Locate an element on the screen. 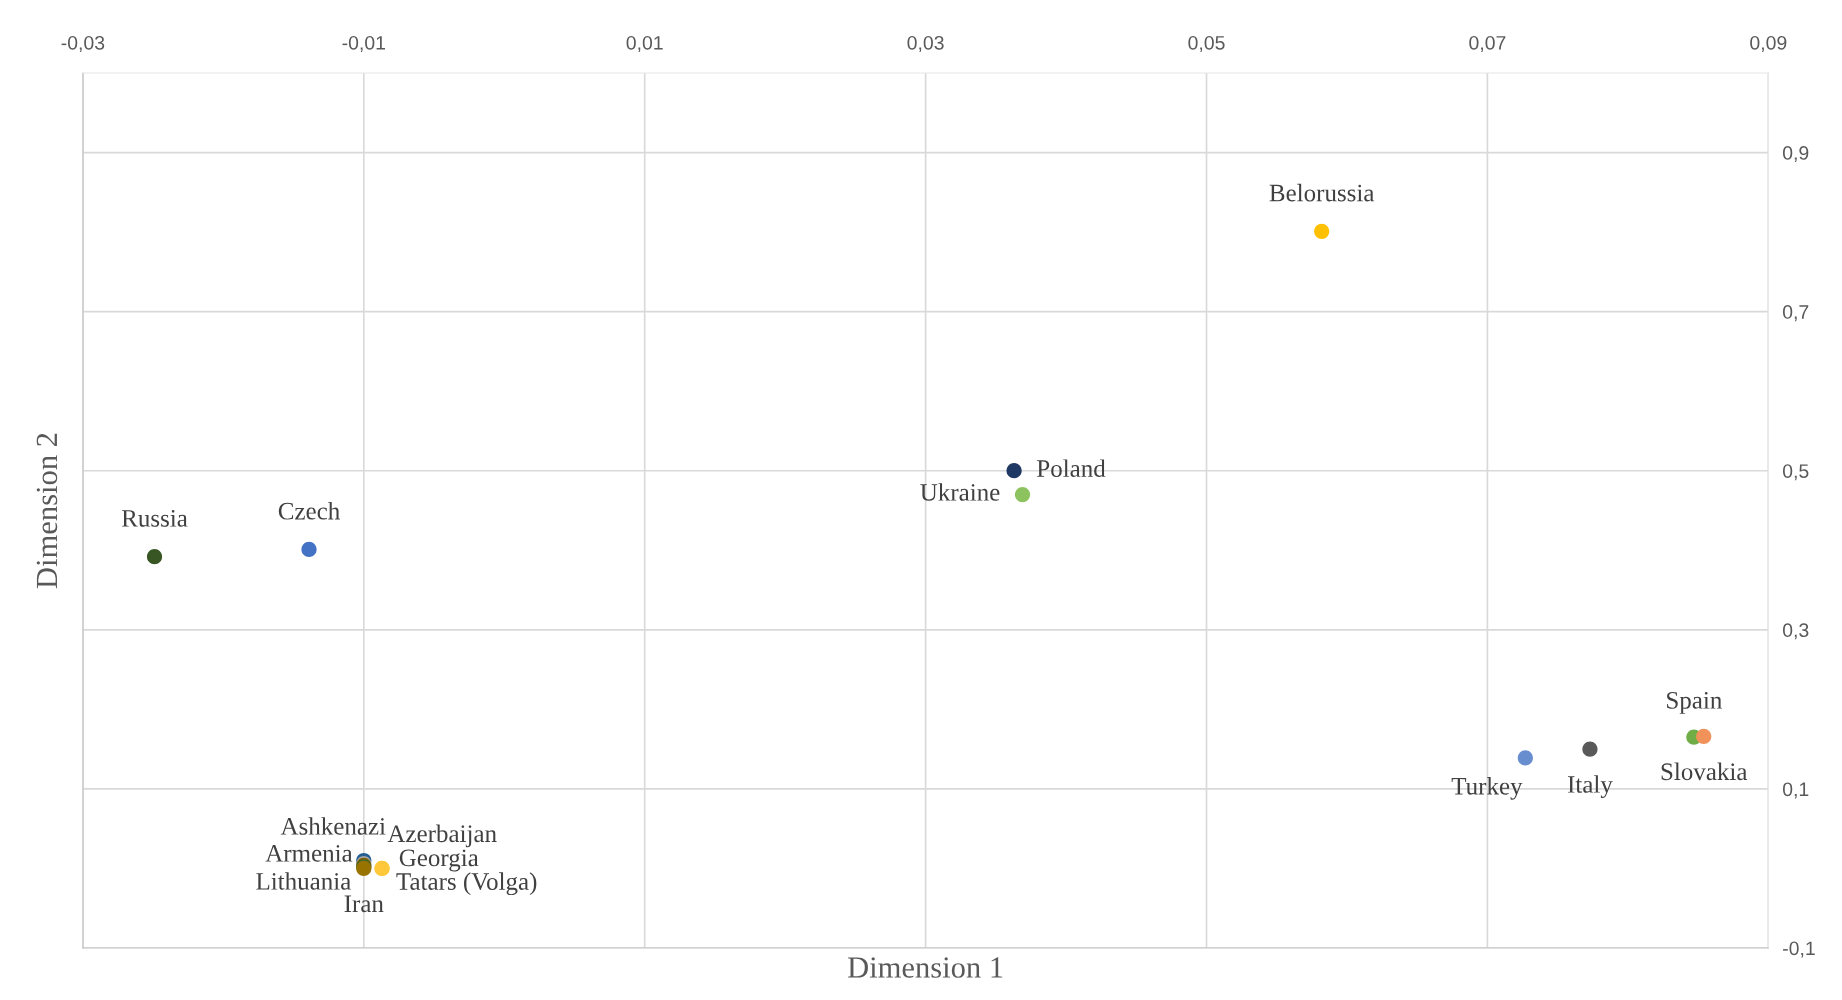 This screenshot has width=1842, height=1000. series-label: Belorussia is located at coordinates (1322, 192).